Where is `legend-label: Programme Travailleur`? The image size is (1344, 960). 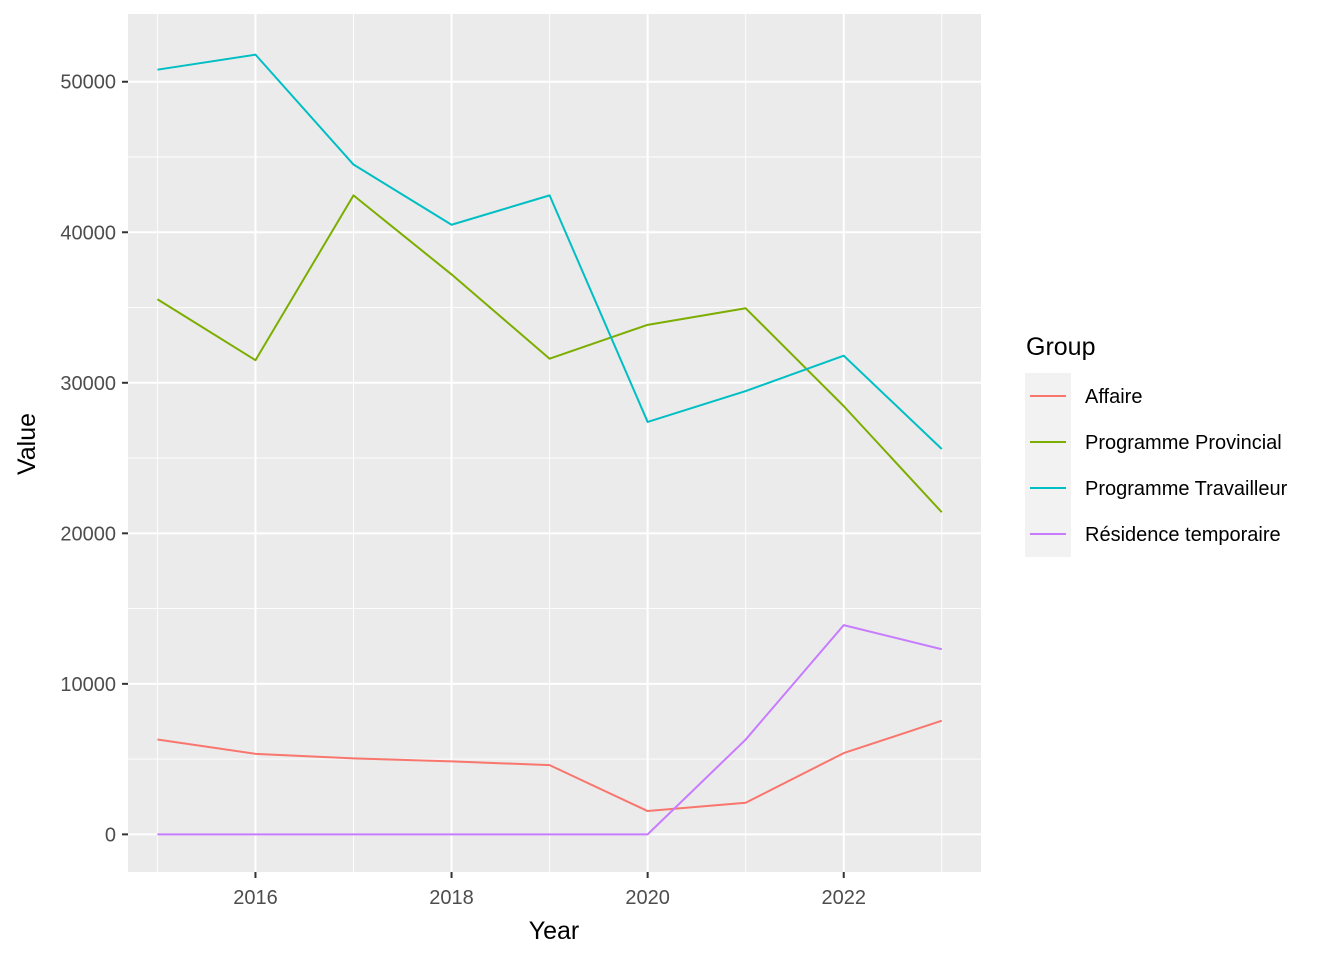 legend-label: Programme Travailleur is located at coordinates (1186, 489).